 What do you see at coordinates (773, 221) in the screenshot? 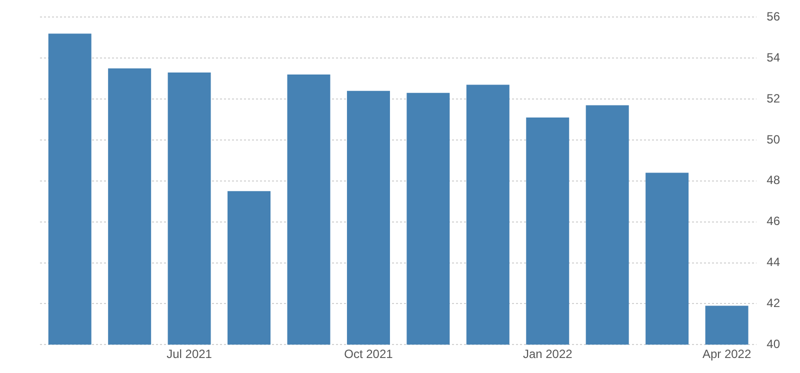
I see `y-tick-label: 46` at bounding box center [773, 221].